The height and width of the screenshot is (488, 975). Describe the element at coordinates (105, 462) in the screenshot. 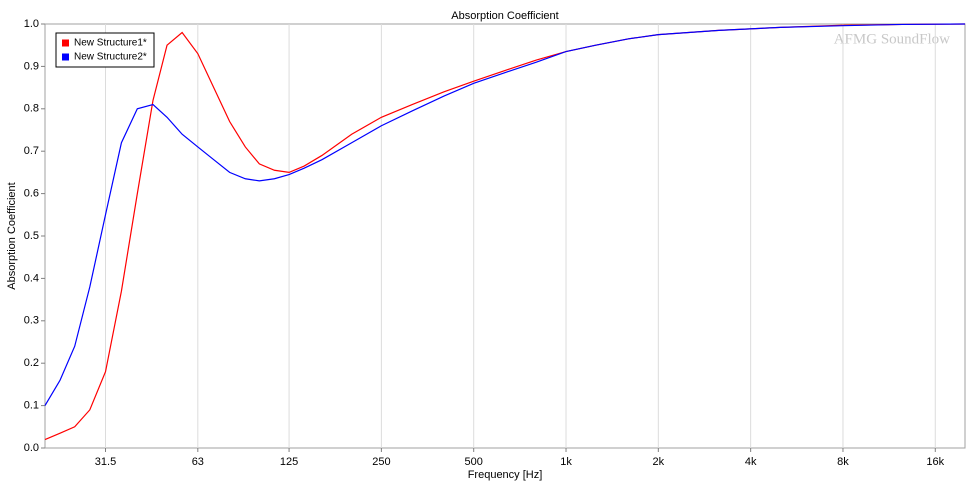

I see `x-tick-label: 31.5` at that location.